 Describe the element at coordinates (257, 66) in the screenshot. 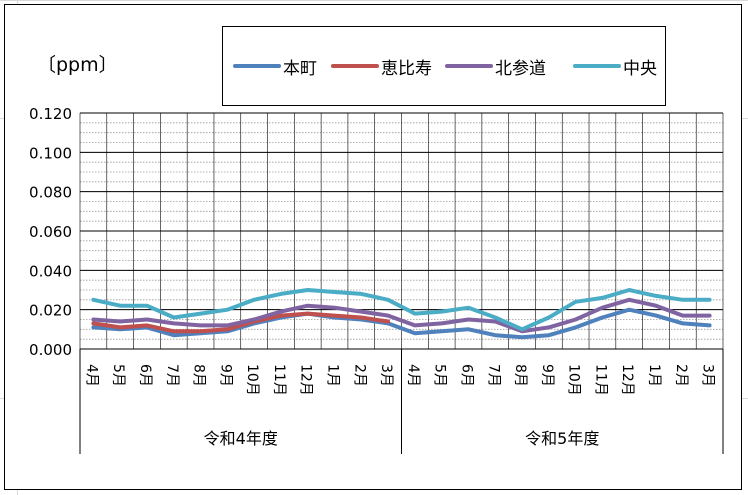

I see `legend-swatch-honcho` at that location.